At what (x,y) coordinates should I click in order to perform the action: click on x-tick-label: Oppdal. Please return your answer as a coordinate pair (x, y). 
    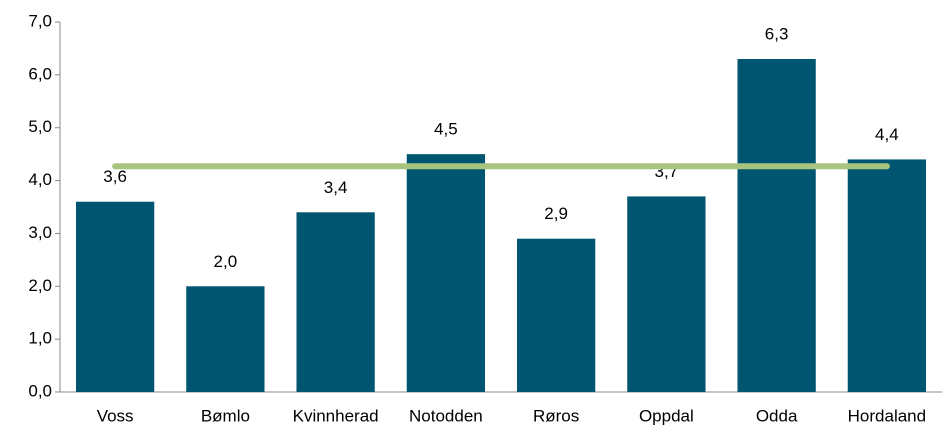
    Looking at the image, I should click on (666, 415).